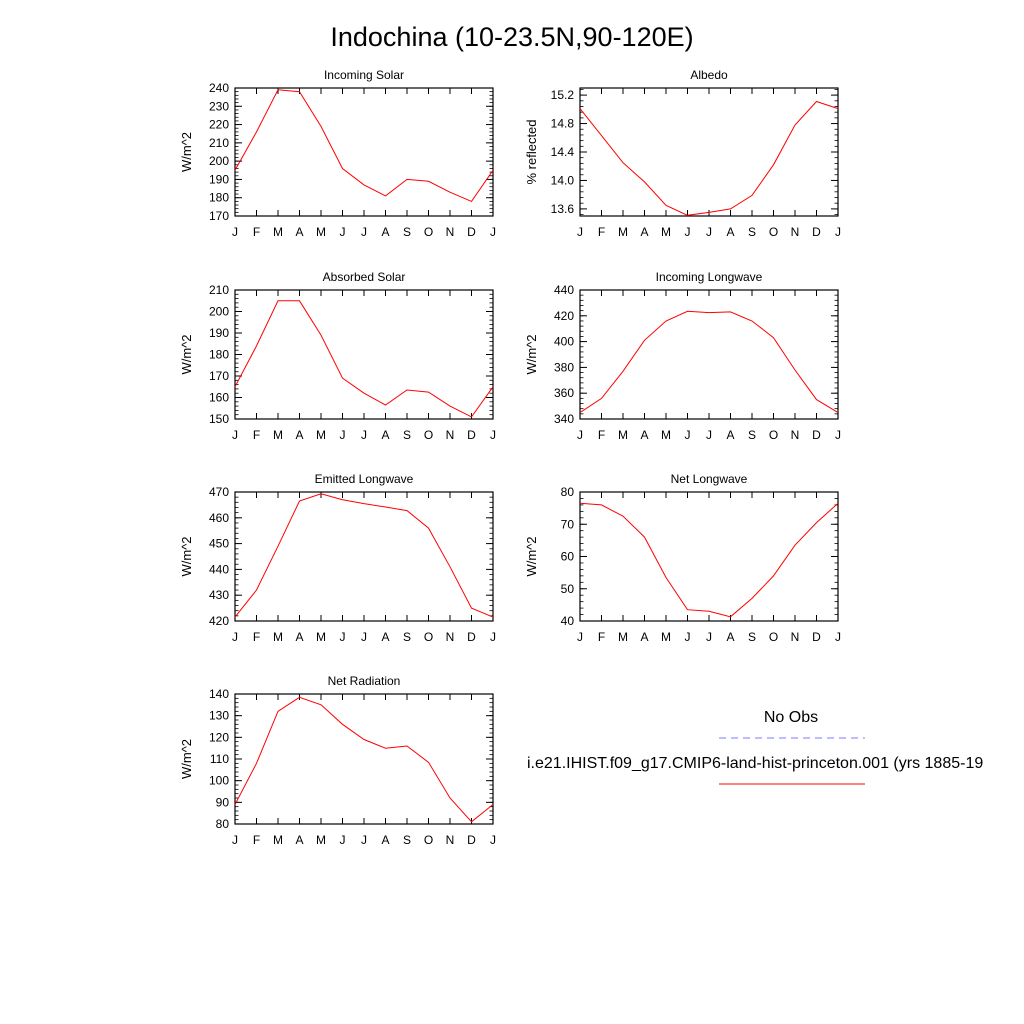 This screenshot has height=1024, width=1024. Describe the element at coordinates (568, 557) in the screenshot. I see `y-tick-label: 60` at that location.